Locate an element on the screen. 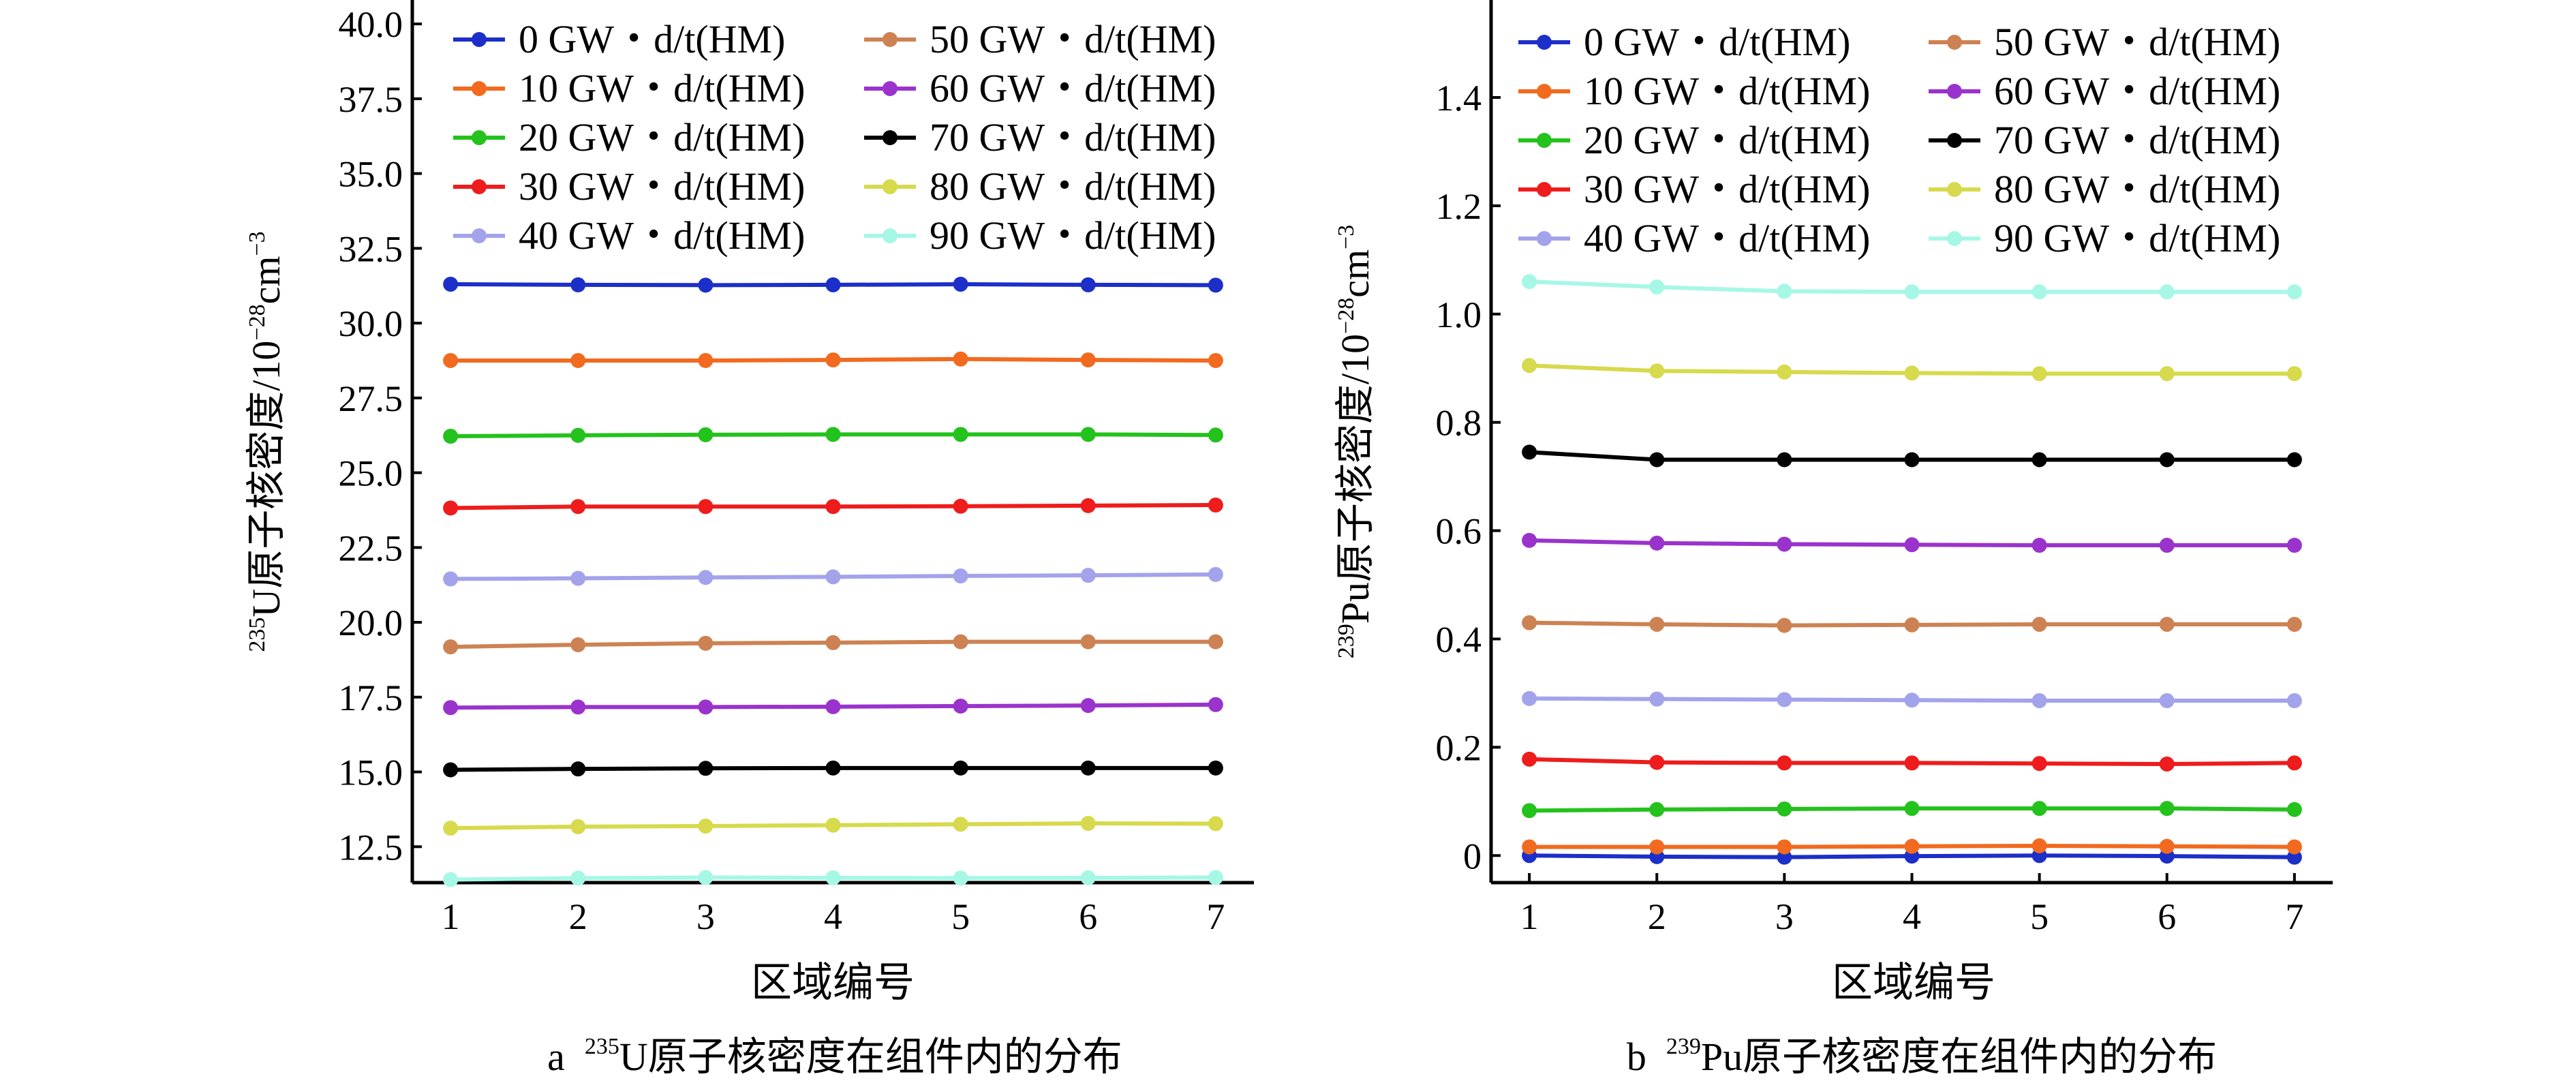 The height and width of the screenshot is (1083, 2576). panel-b-x-ticks: 1 2 3 4 5 6 7 is located at coordinates (1911, 905).